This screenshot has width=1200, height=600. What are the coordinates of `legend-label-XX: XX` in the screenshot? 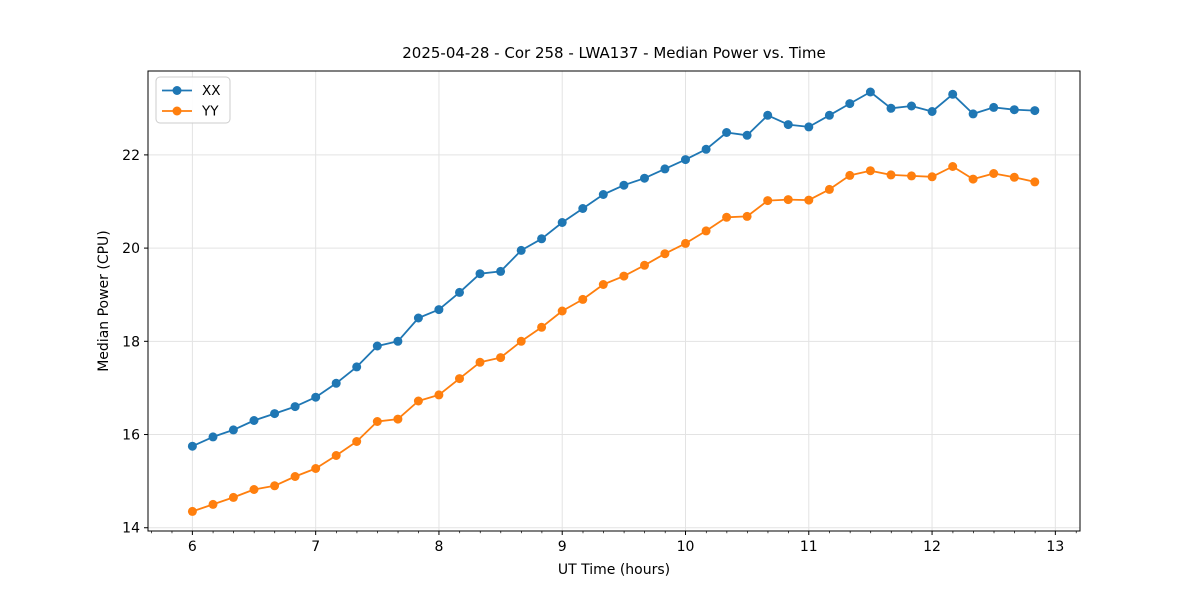 It's located at (211, 91).